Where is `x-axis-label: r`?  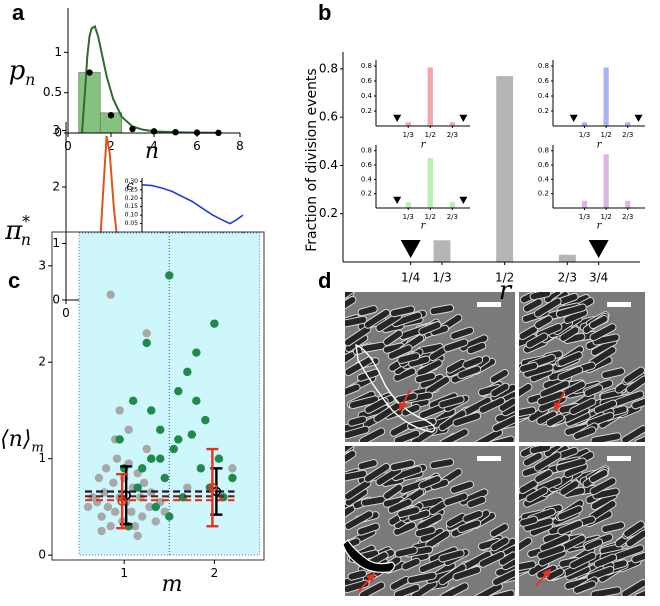
x-axis-label: r is located at coordinates (424, 145).